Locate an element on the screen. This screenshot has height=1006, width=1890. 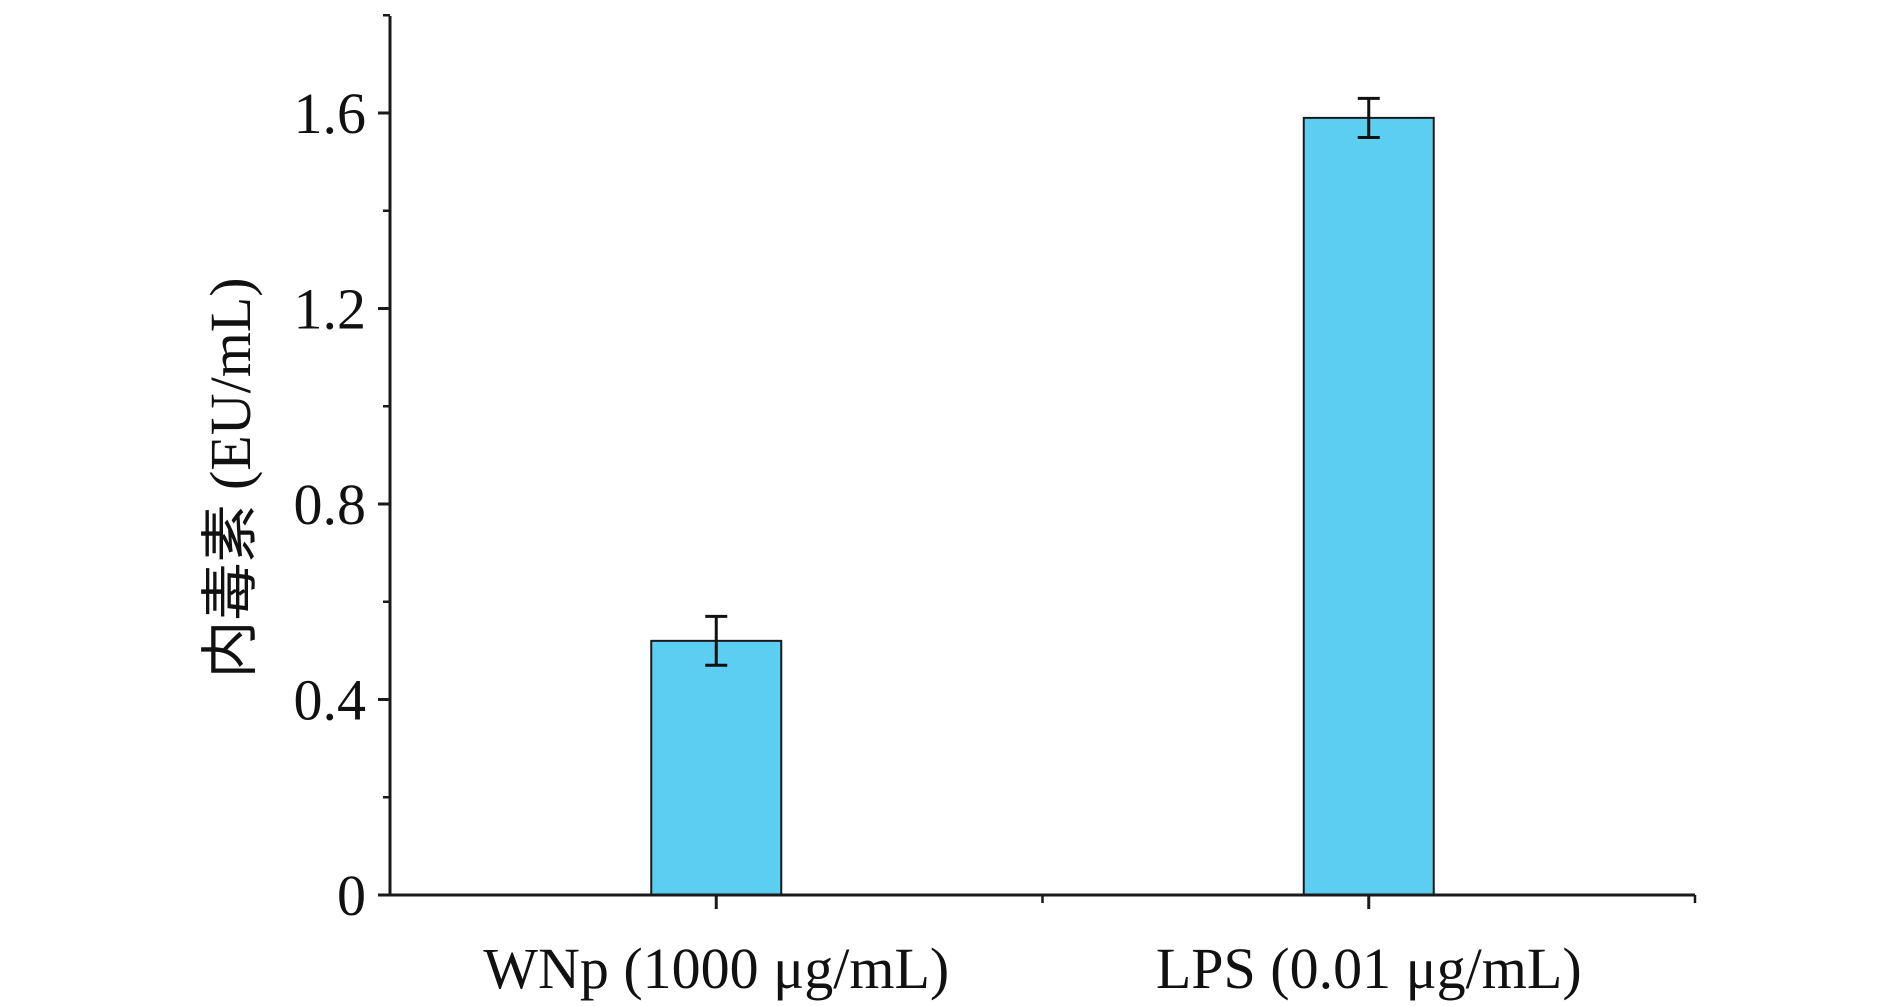
y-tick-label: 0.8 is located at coordinates (330, 504).